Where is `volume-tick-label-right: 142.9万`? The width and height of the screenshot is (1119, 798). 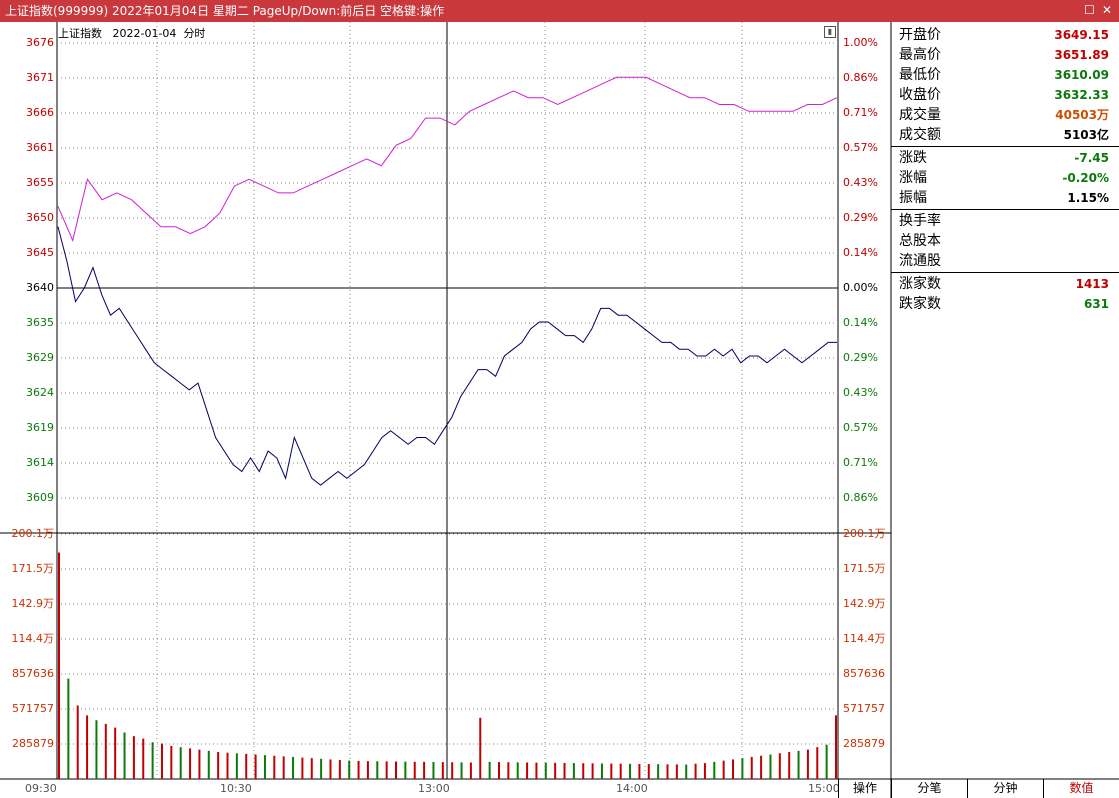 volume-tick-label-right: 142.9万 is located at coordinates (864, 603).